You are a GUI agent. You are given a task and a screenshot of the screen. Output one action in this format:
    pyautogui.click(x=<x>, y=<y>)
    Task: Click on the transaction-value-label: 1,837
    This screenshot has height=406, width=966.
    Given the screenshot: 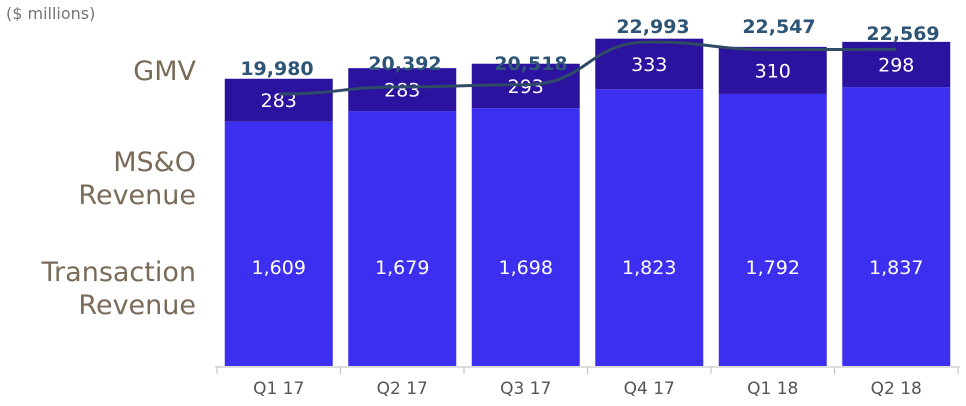 What is the action you would take?
    pyautogui.click(x=896, y=268)
    